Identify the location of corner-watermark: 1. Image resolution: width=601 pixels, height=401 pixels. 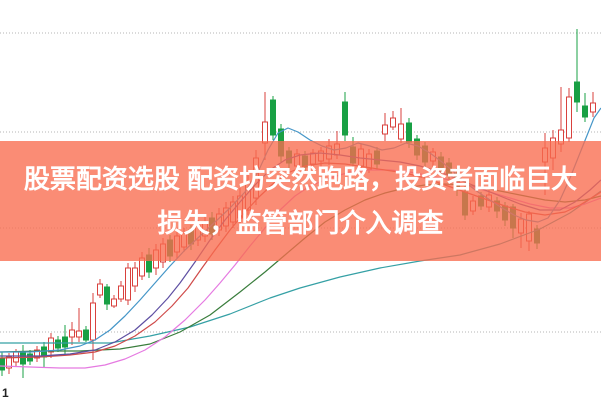
(5, 393).